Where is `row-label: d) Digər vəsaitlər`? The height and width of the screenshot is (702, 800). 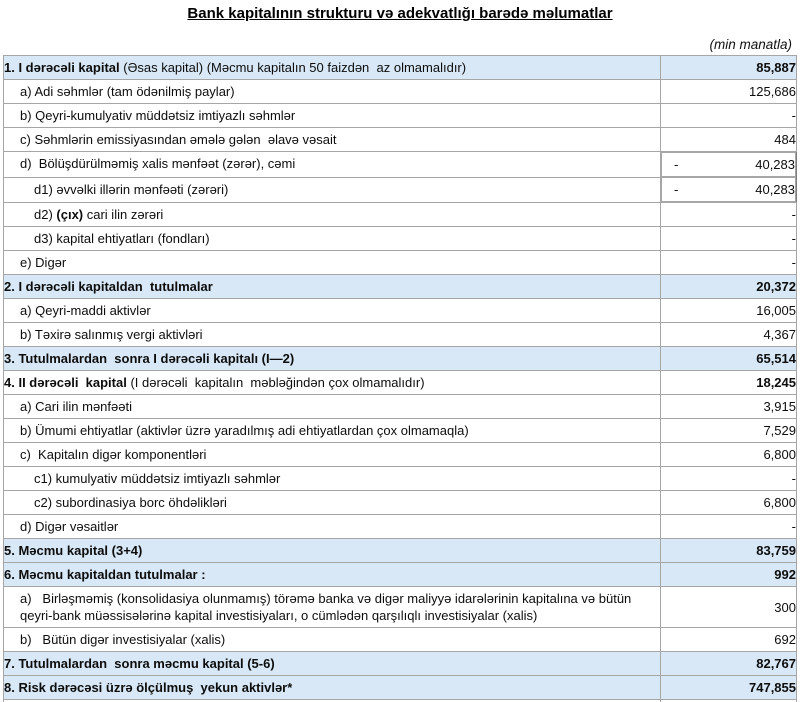
row-label: d) Digər vəsaitlər is located at coordinates (332, 526).